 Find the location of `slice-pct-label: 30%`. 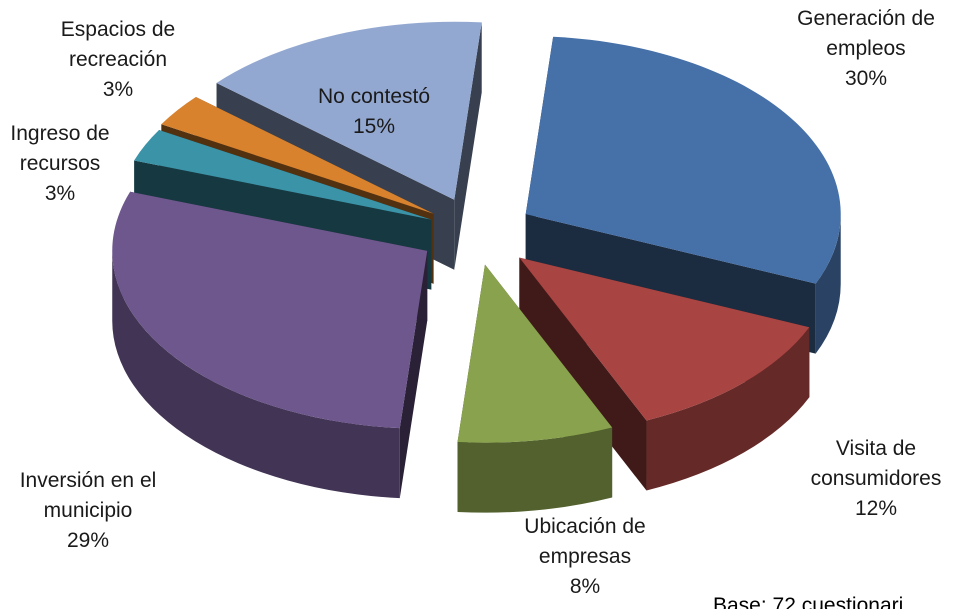

slice-pct-label: 30% is located at coordinates (866, 78).